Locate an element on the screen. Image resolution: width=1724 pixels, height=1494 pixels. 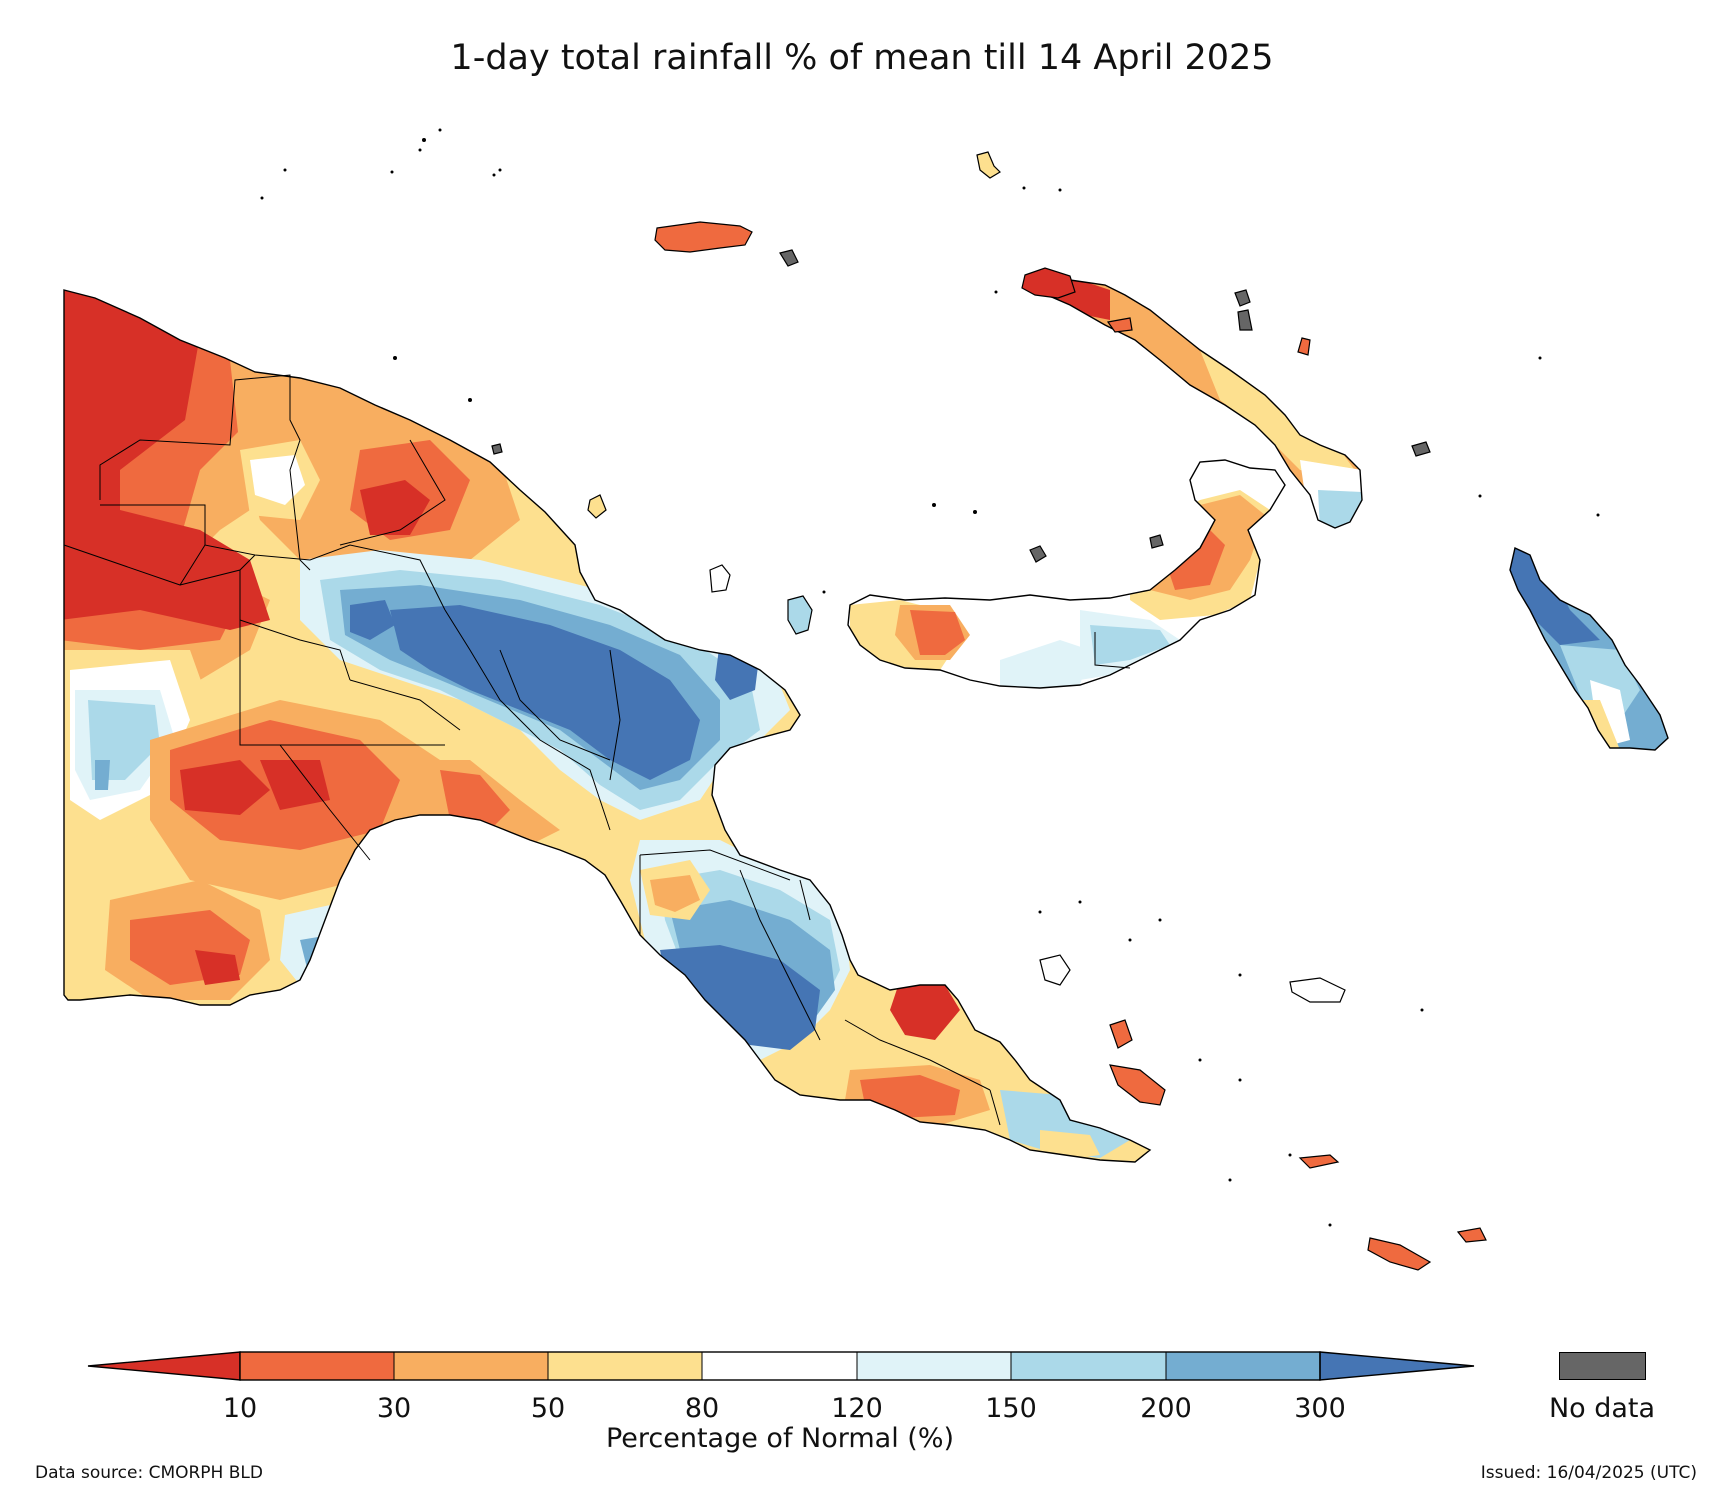
colorbar-tick: 10 is located at coordinates (240, 1408).